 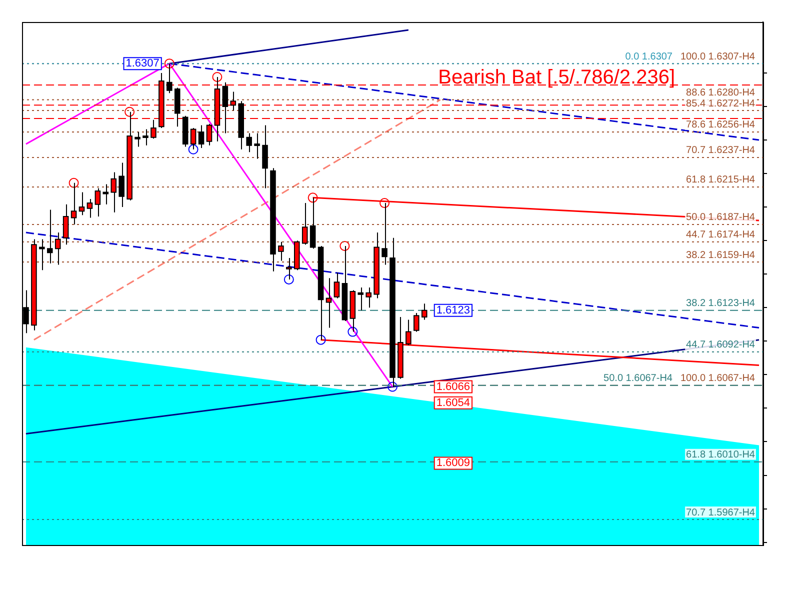 What do you see at coordinates (453, 402) in the screenshot?
I see `annotation: 1.6054` at bounding box center [453, 402].